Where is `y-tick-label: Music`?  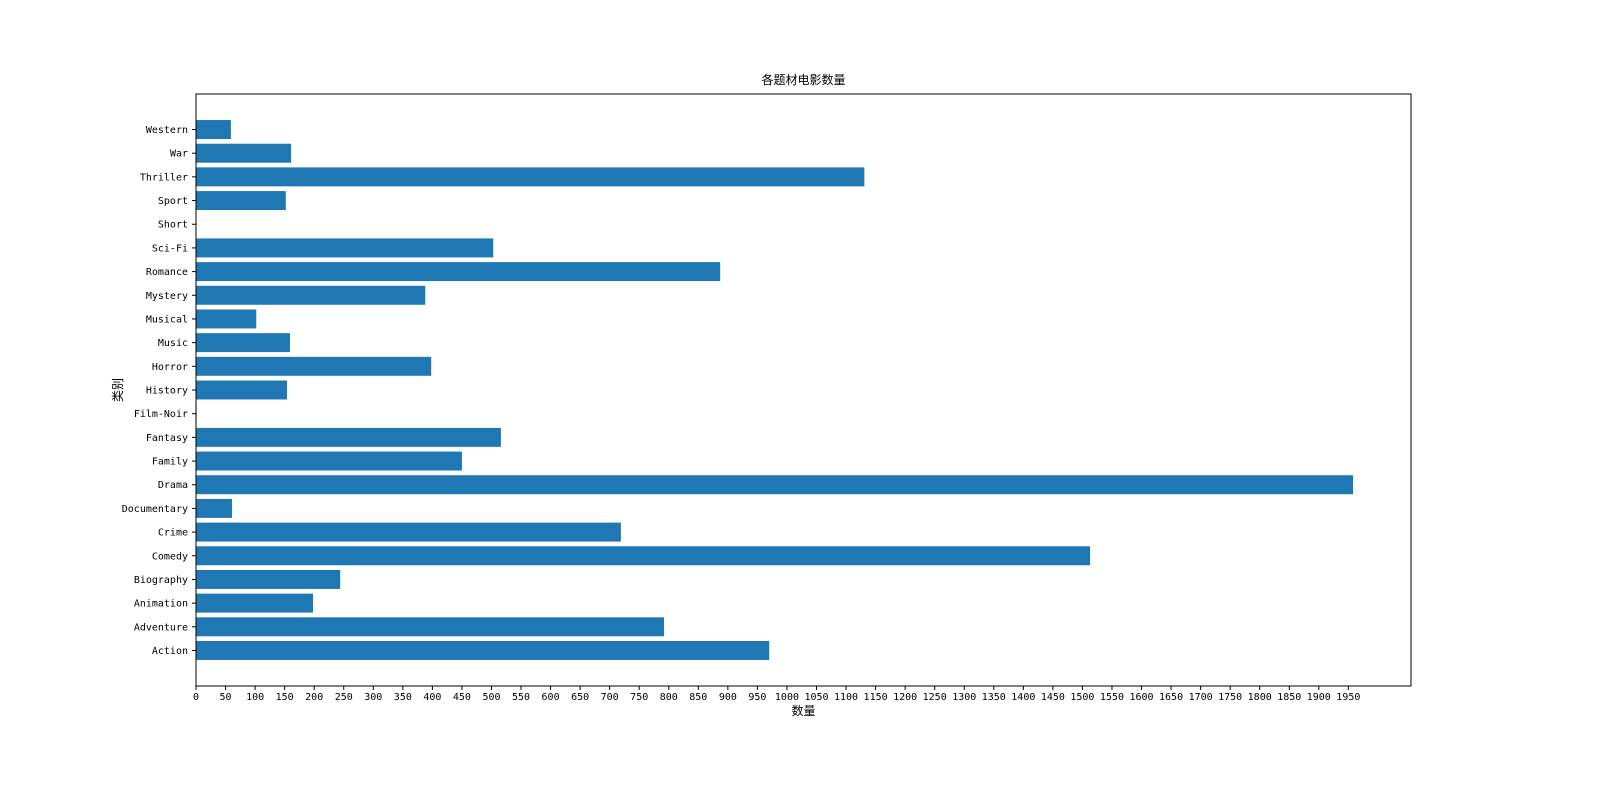 y-tick-label: Music is located at coordinates (173, 343).